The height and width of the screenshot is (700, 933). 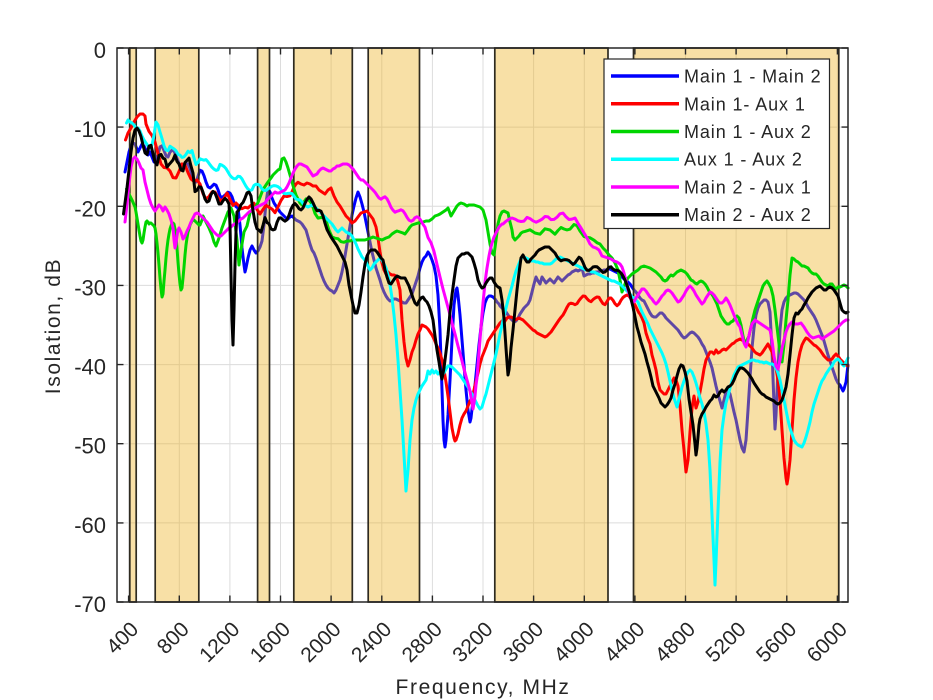 What do you see at coordinates (90, 287) in the screenshot?
I see `svg-text: -30` at bounding box center [90, 287].